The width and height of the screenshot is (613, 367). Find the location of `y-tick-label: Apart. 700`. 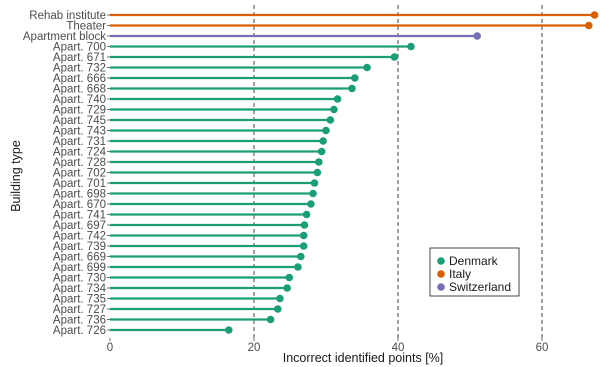

y-tick-label: Apart. 700 is located at coordinates (79, 48).